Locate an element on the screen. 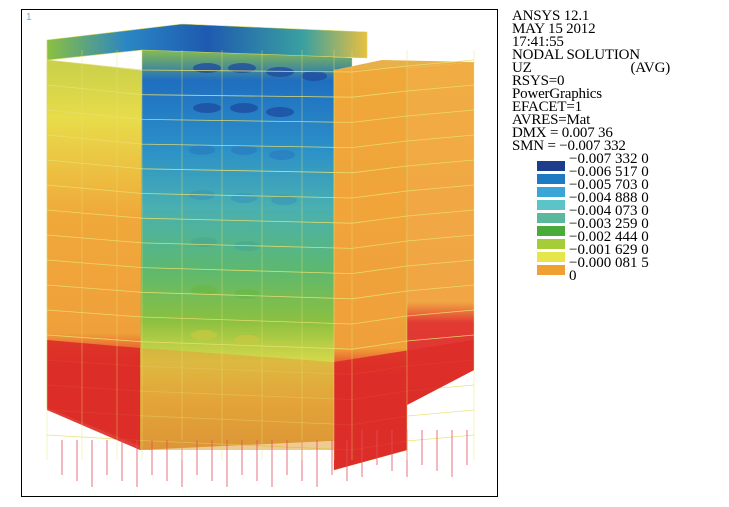  contour-row: −0.005 703 0 is located at coordinates (617, 187).